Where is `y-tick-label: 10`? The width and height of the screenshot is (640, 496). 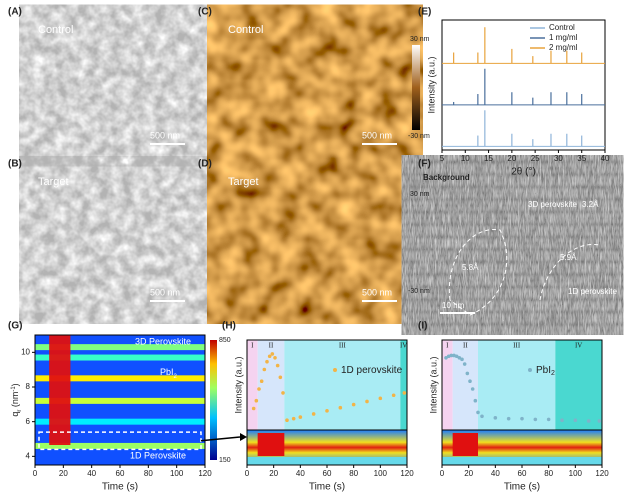 y-tick-label: 10 is located at coordinates (25, 351).